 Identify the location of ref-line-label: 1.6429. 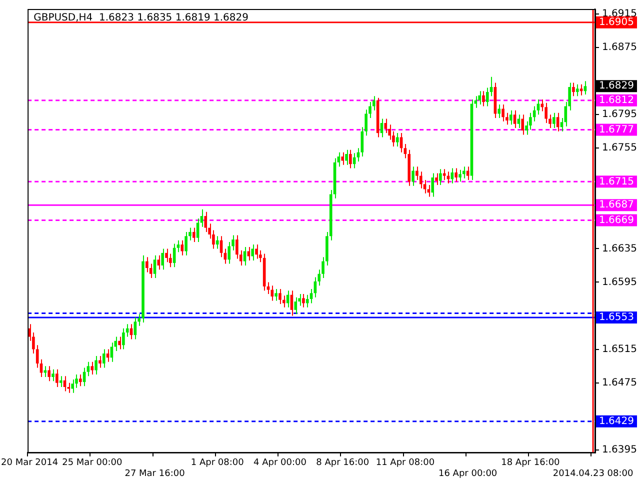
(616, 421).